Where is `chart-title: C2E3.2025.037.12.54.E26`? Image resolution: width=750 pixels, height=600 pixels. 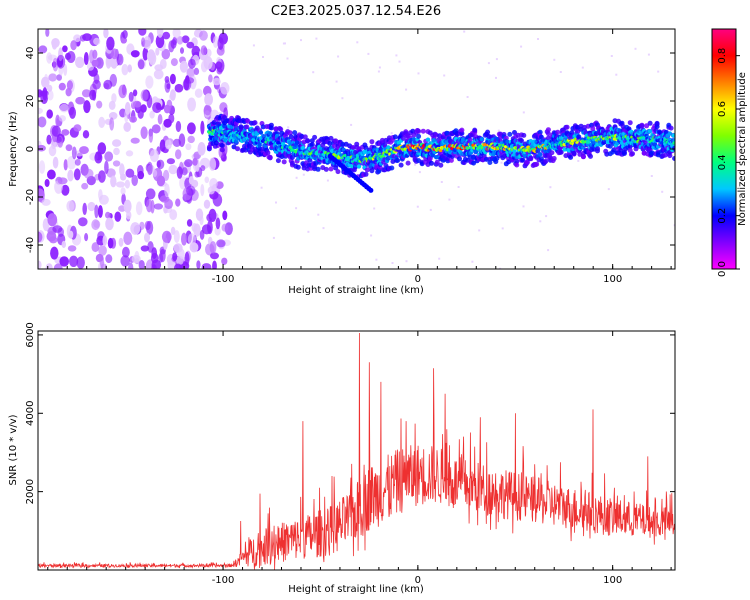
chart-title: C2E3.2025.037.12.54.E26 is located at coordinates (356, 11).